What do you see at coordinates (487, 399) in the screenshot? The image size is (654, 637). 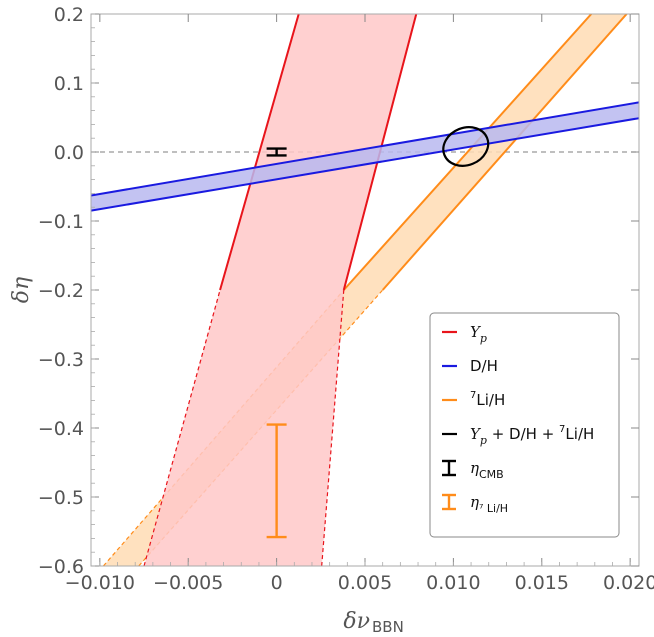 I see `legend-label-7Li/H: 7Li/H` at bounding box center [487, 399].